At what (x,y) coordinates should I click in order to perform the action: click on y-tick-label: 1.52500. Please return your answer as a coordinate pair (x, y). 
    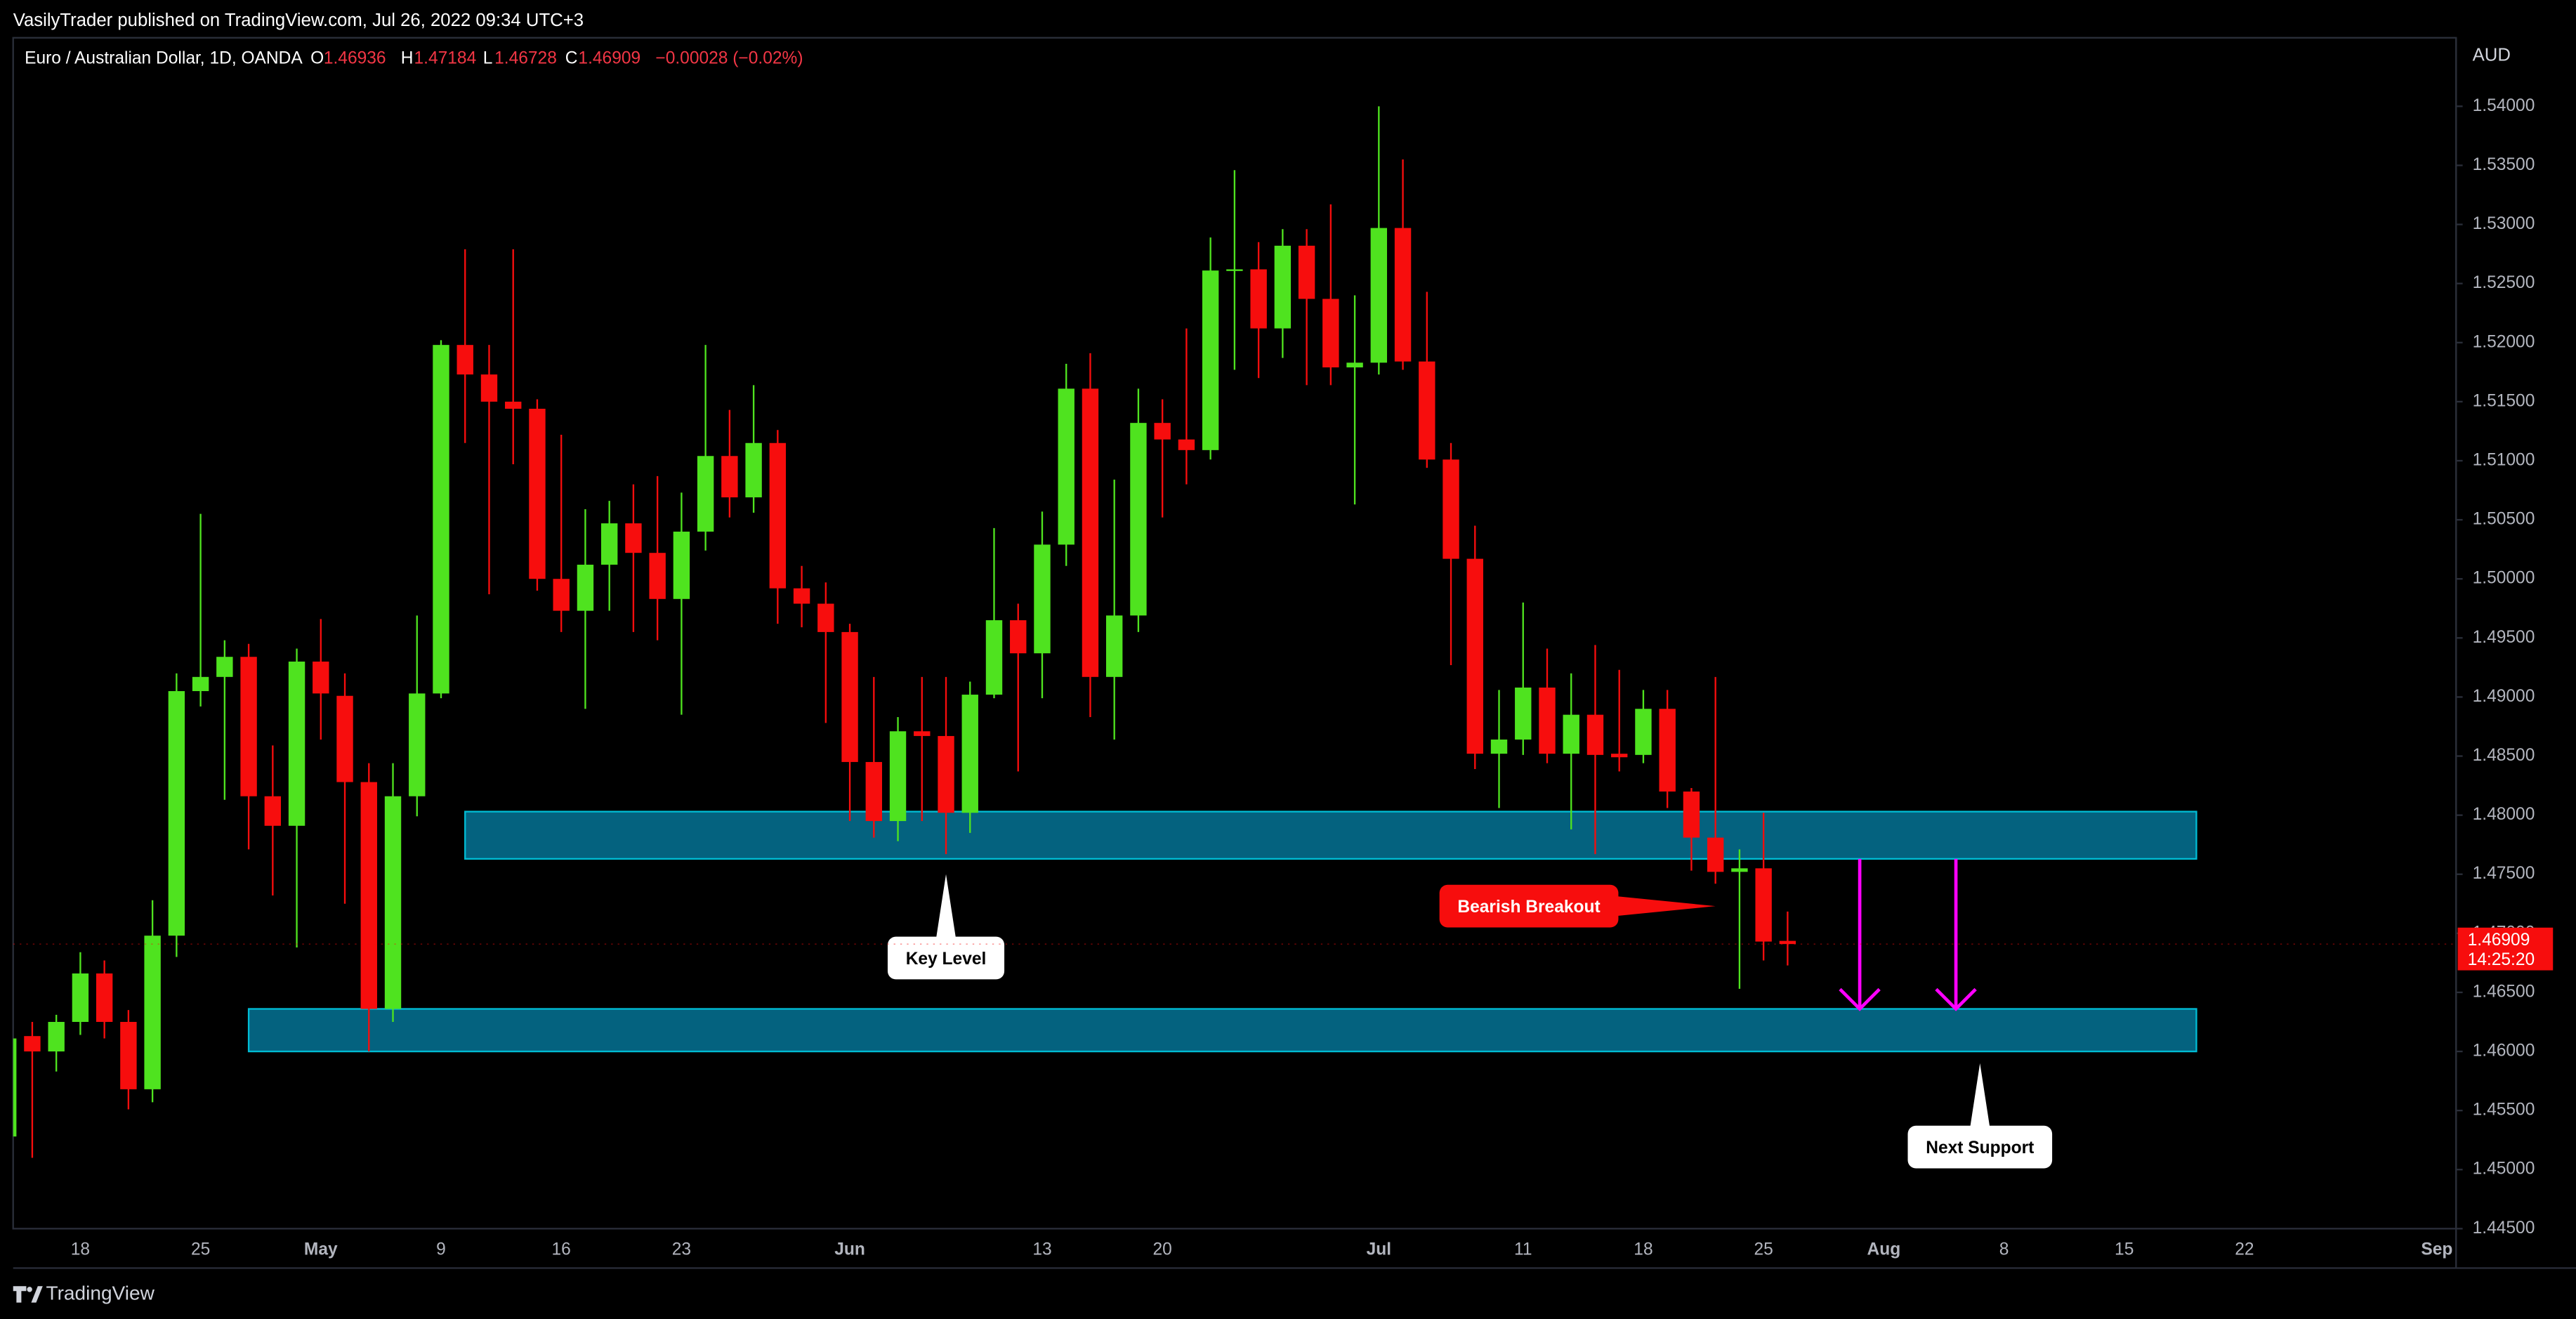
    Looking at the image, I should click on (2504, 282).